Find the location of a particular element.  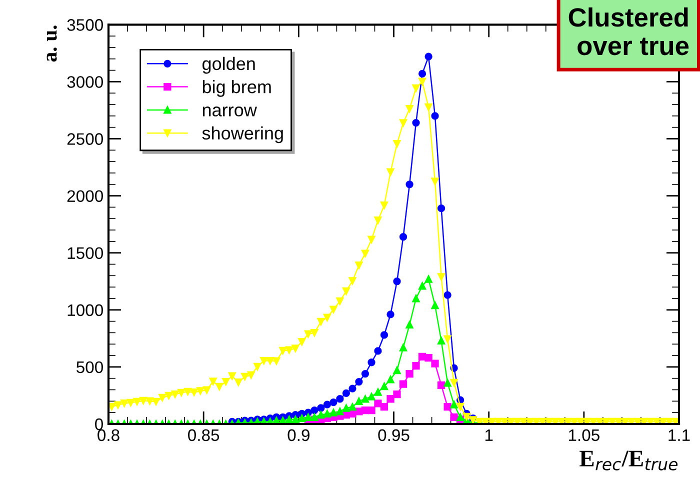

y-tick-label: 3000 is located at coordinates (85, 82).